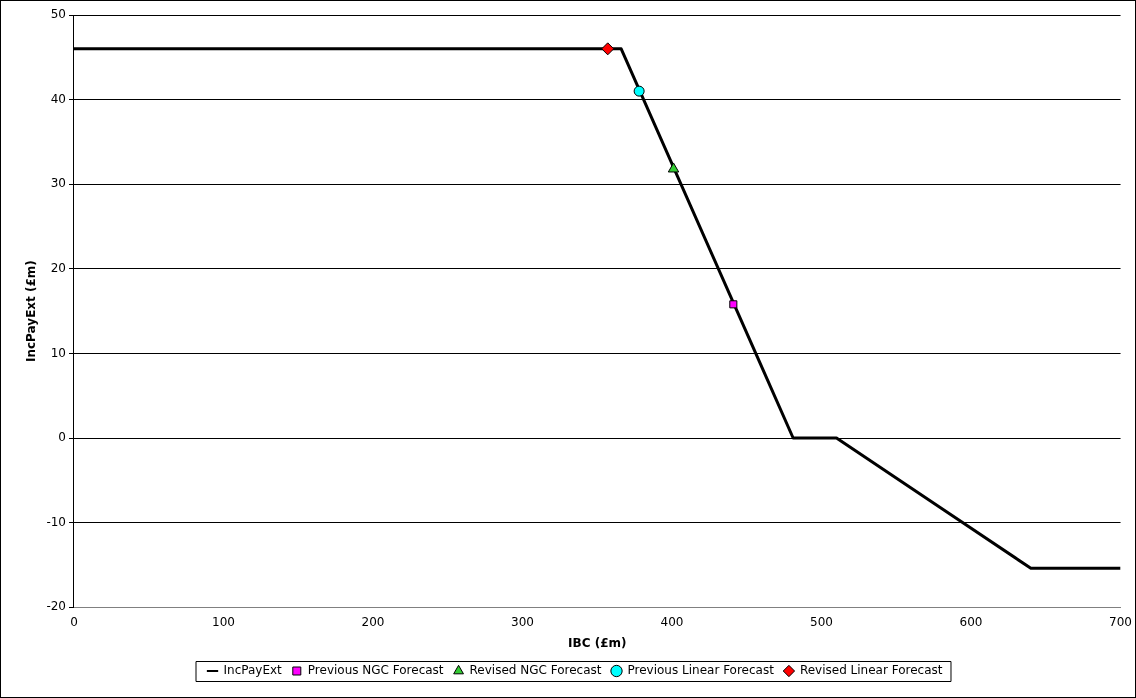 Image resolution: width=1136 pixels, height=698 pixels. I want to click on y-tick-label: -10, so click(56, 521).